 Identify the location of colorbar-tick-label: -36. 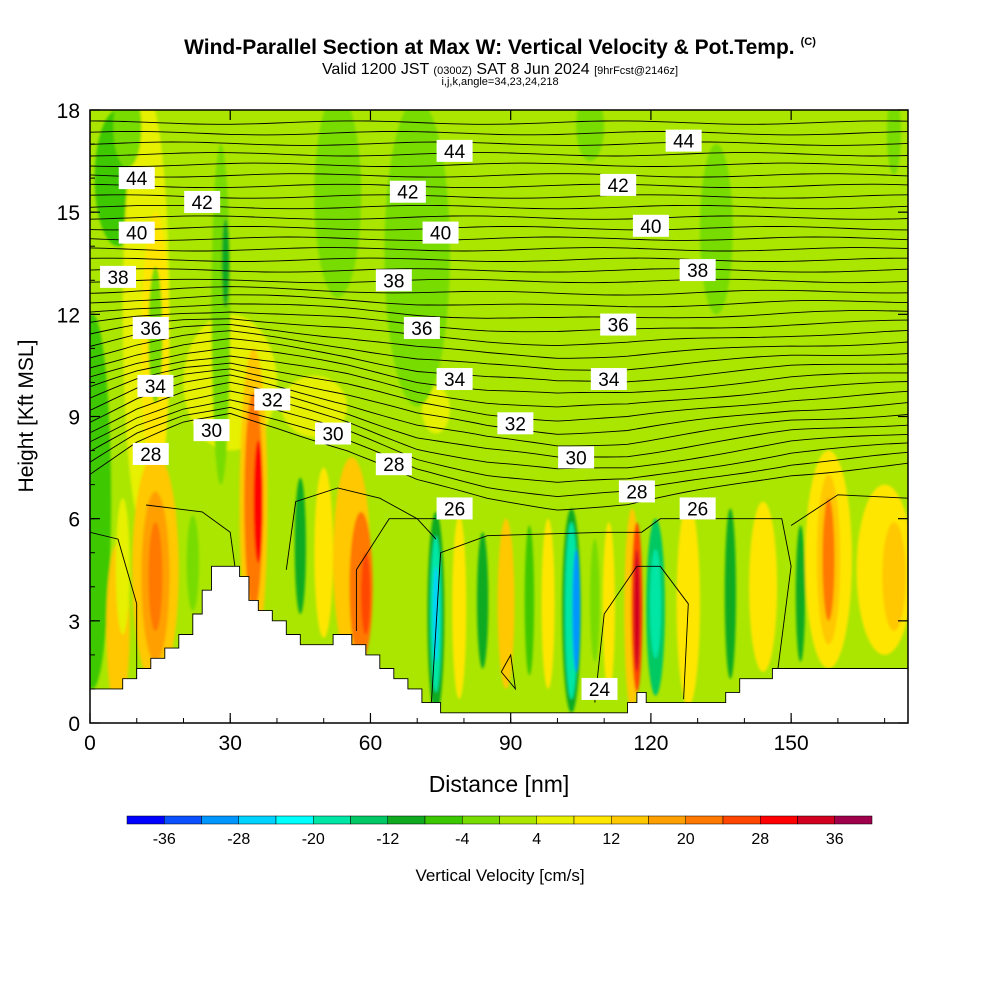
(164, 839).